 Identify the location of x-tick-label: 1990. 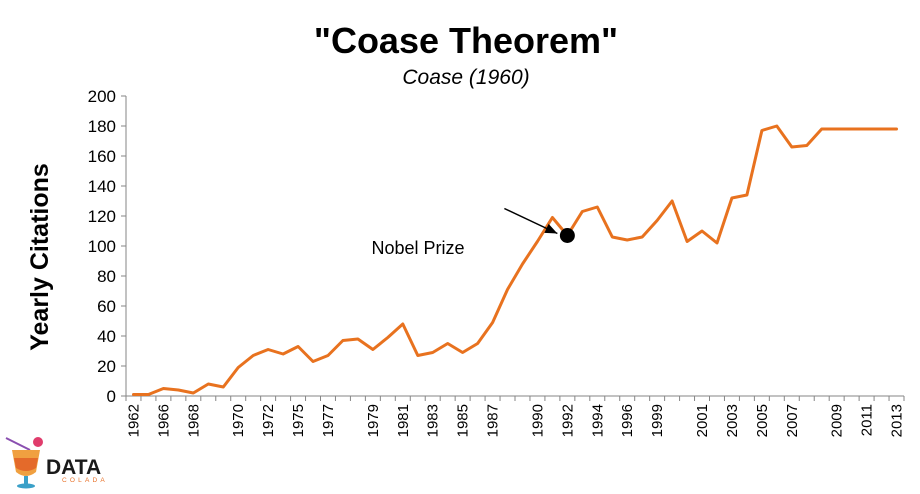
(537, 420).